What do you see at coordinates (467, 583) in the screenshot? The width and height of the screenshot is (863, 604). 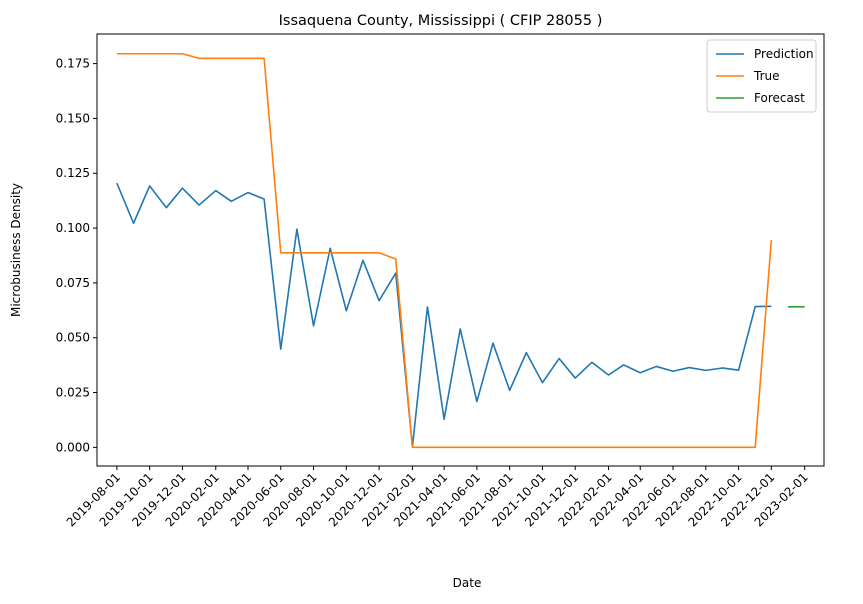 I see `x-axis-label: Date` at bounding box center [467, 583].